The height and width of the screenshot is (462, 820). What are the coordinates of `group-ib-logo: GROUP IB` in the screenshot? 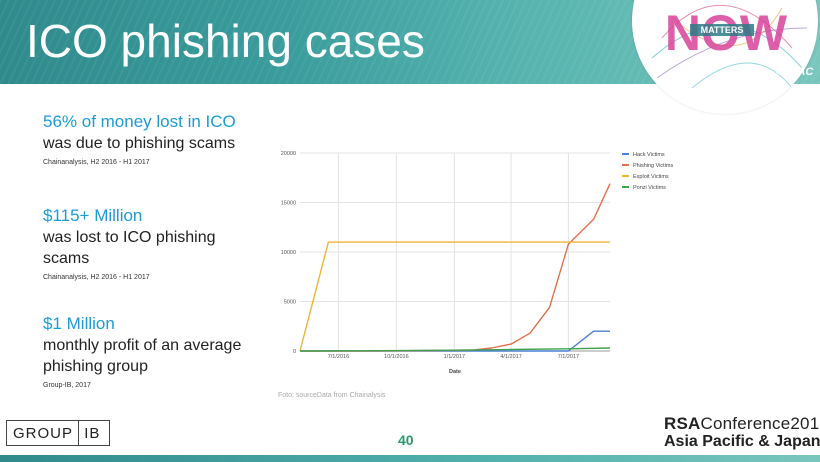 It's located at (58, 433).